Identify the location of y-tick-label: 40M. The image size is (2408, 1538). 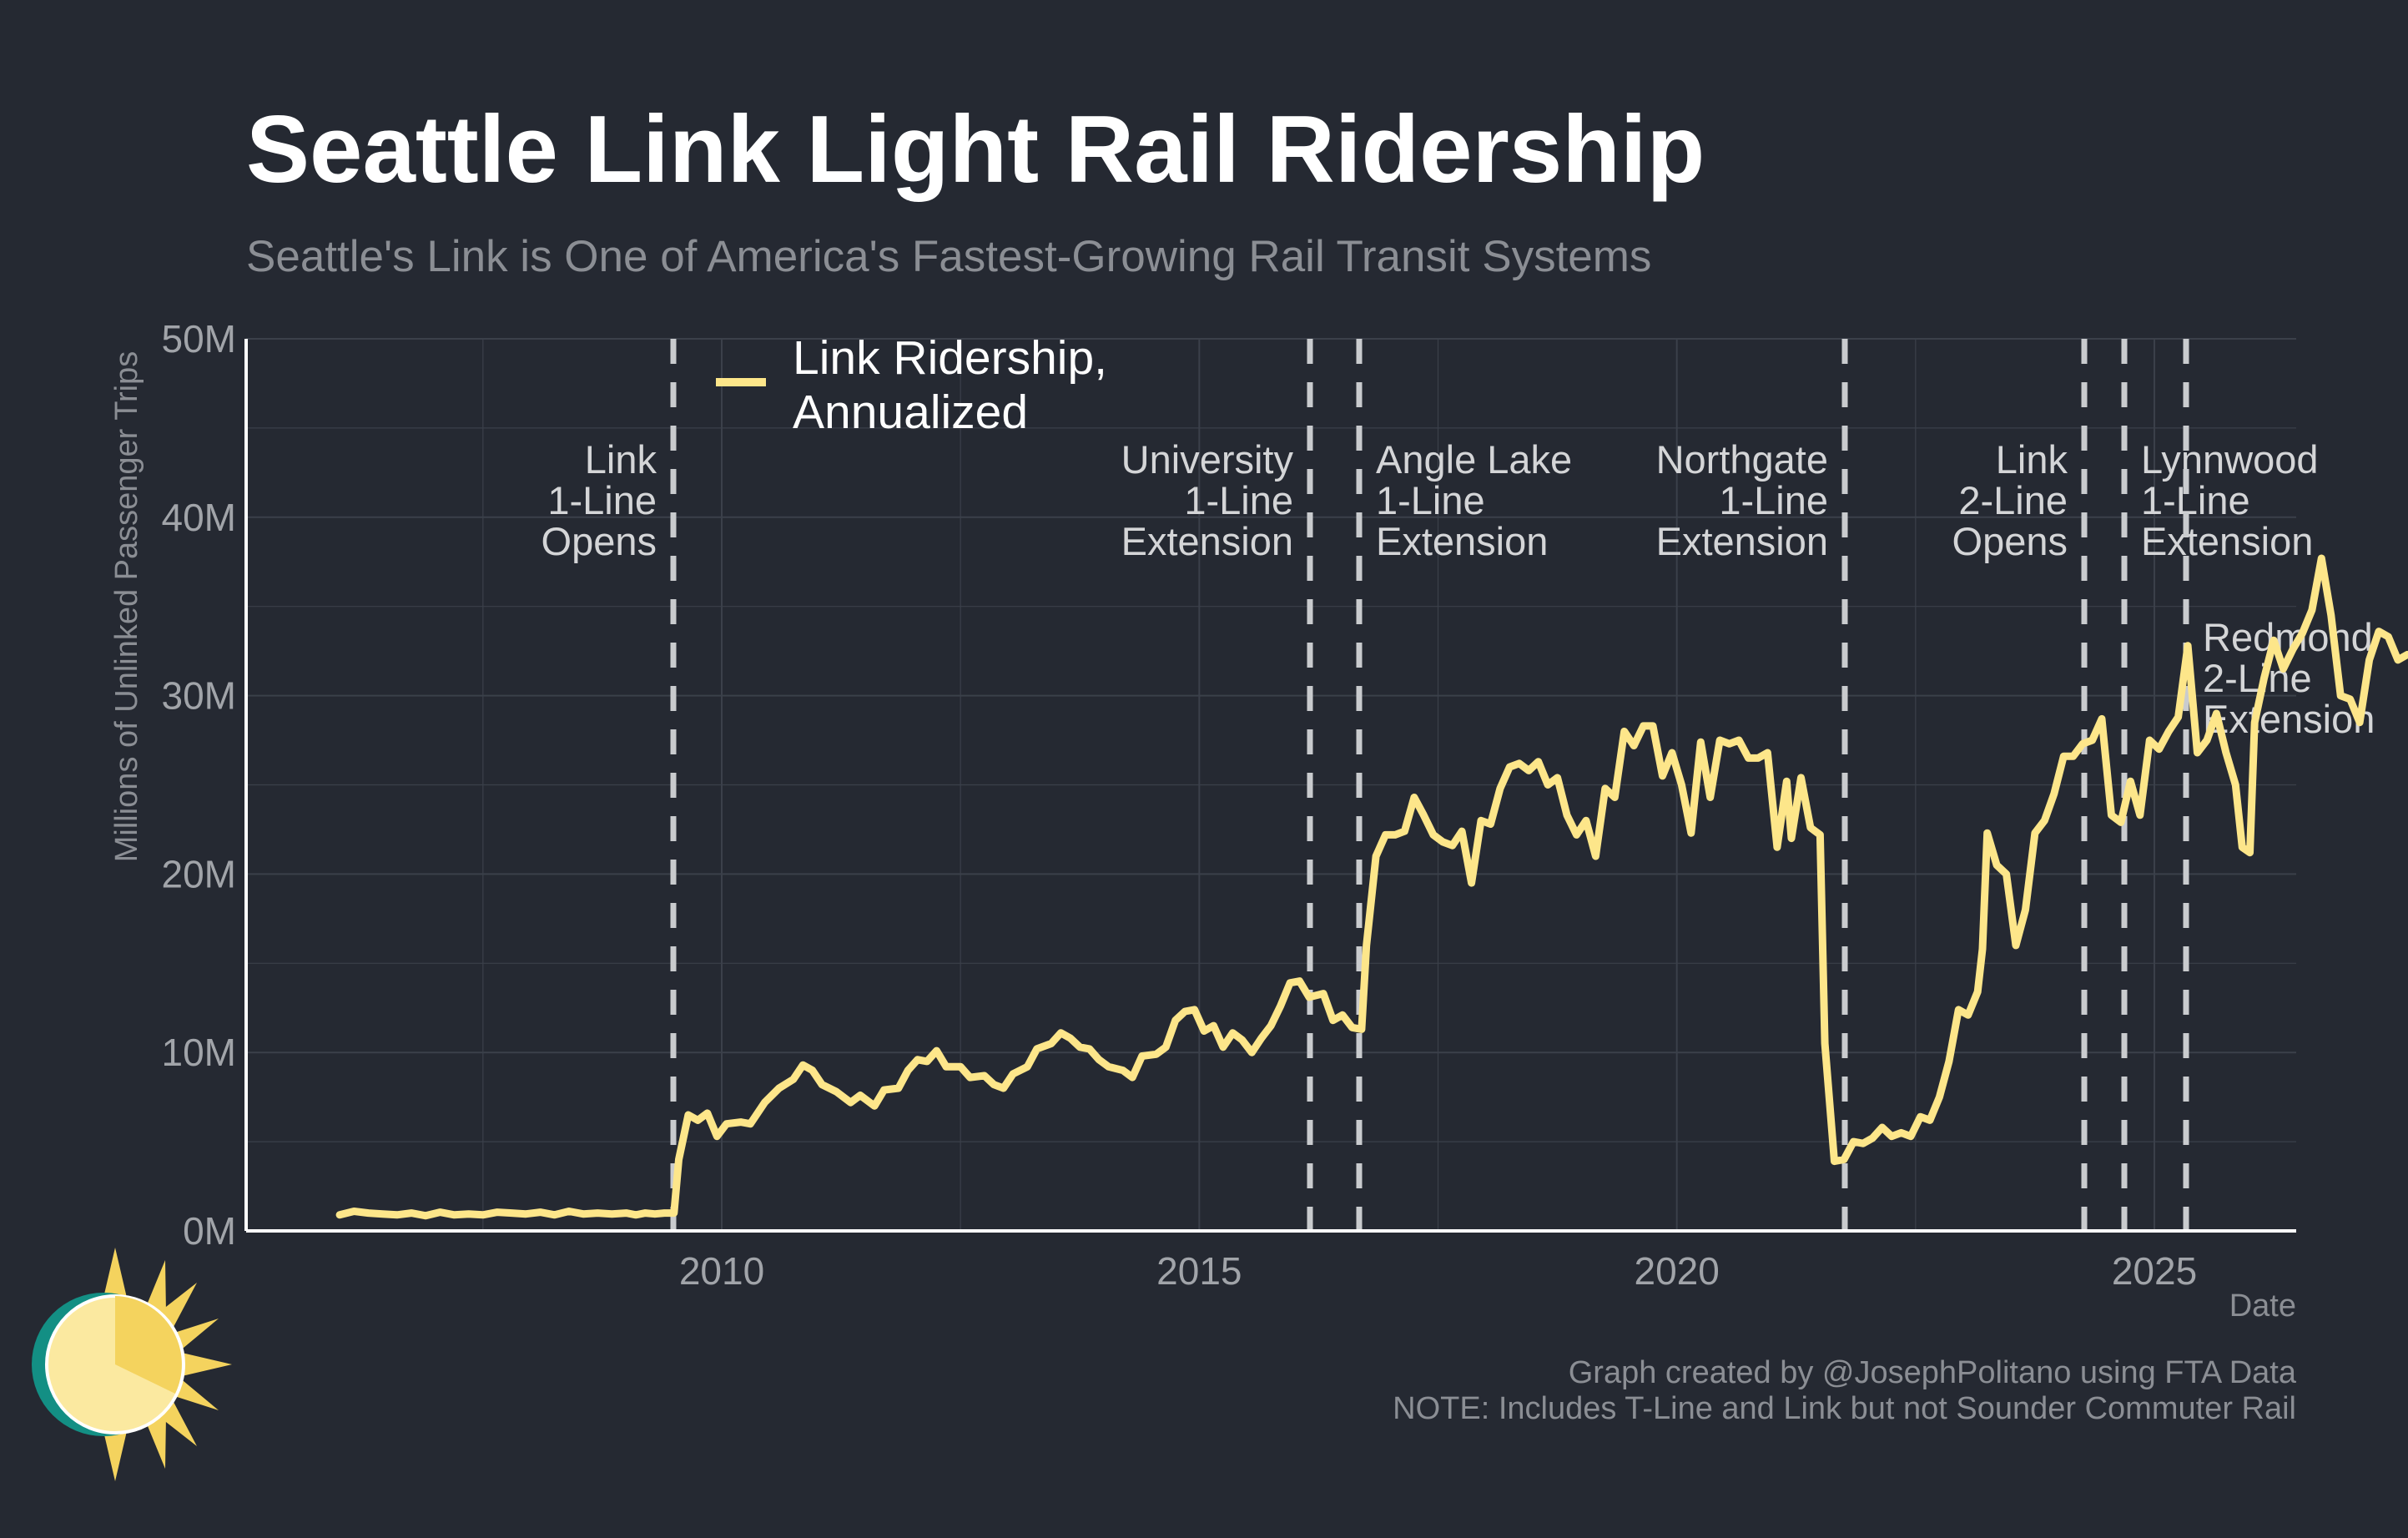
(199, 517).